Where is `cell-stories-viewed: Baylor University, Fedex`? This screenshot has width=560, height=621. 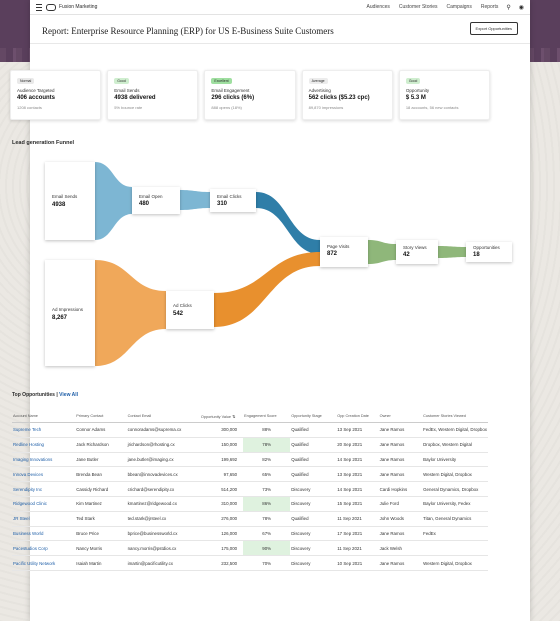 cell-stories-viewed: Baylor University, Fedex is located at coordinates (455, 504).